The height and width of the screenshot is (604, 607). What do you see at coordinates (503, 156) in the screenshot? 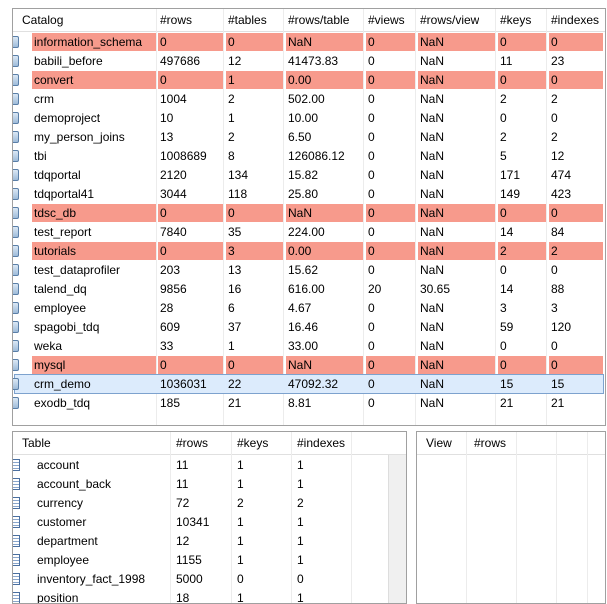
I see `row-value: 5` at bounding box center [503, 156].